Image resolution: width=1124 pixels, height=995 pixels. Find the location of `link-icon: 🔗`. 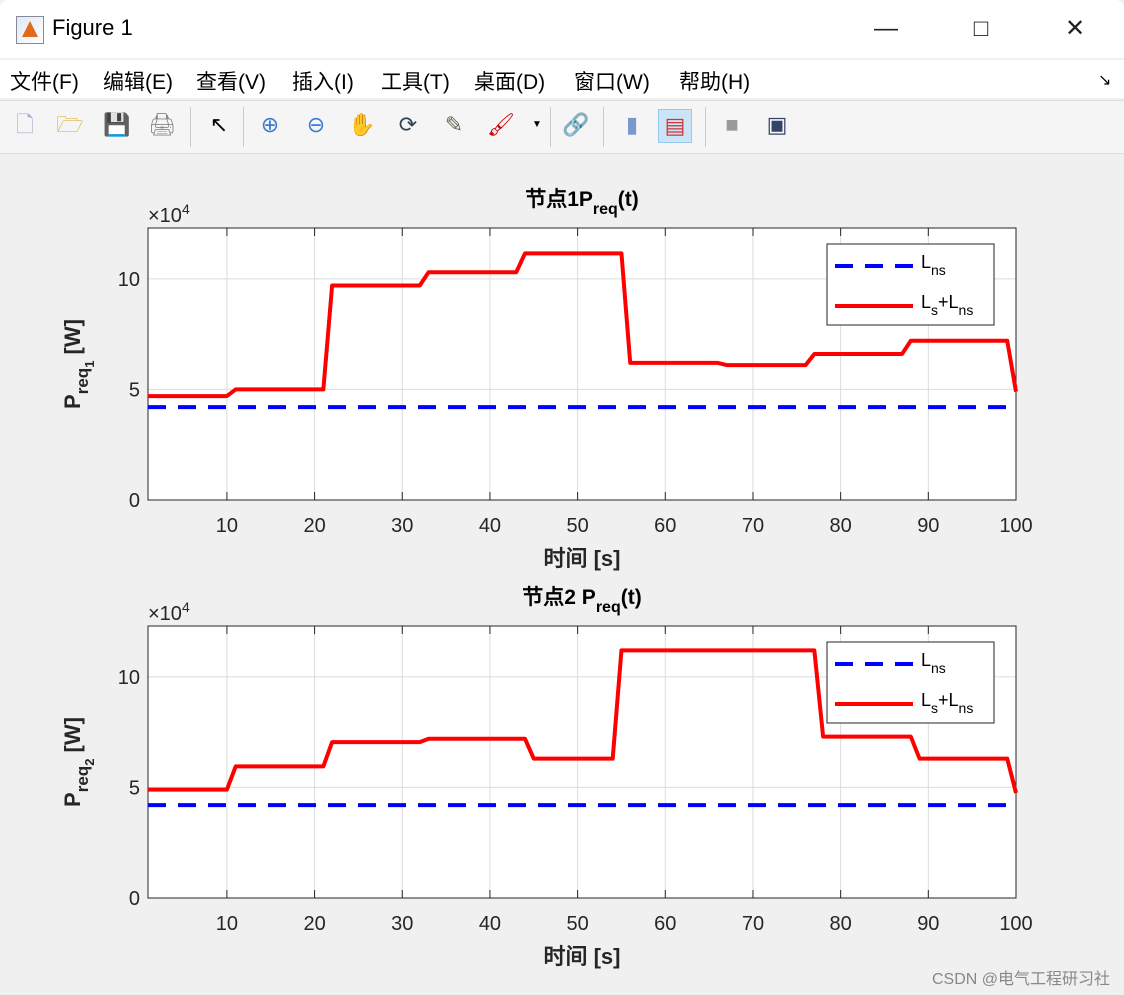

link-icon: 🔗 is located at coordinates (576, 124).